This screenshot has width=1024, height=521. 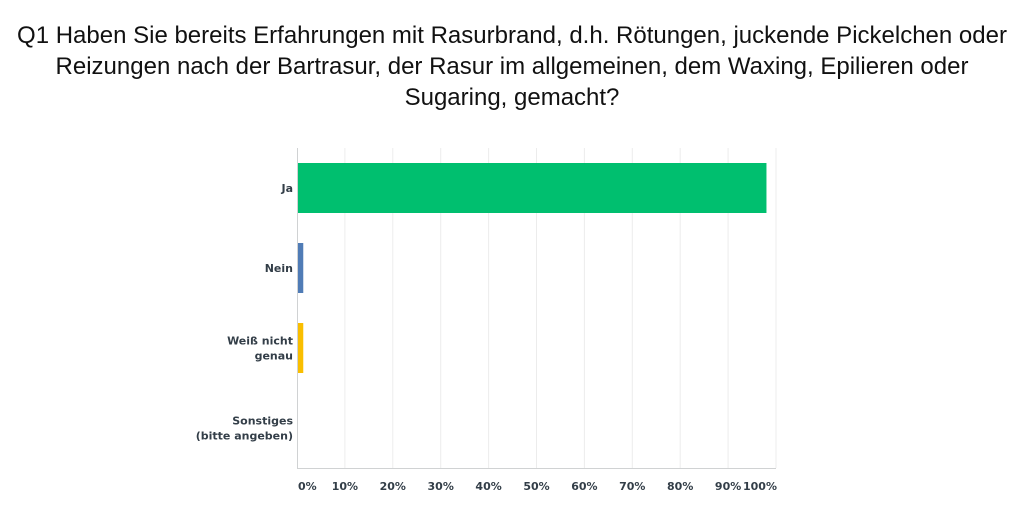 What do you see at coordinates (680, 486) in the screenshot?
I see `tick-label: 80%` at bounding box center [680, 486].